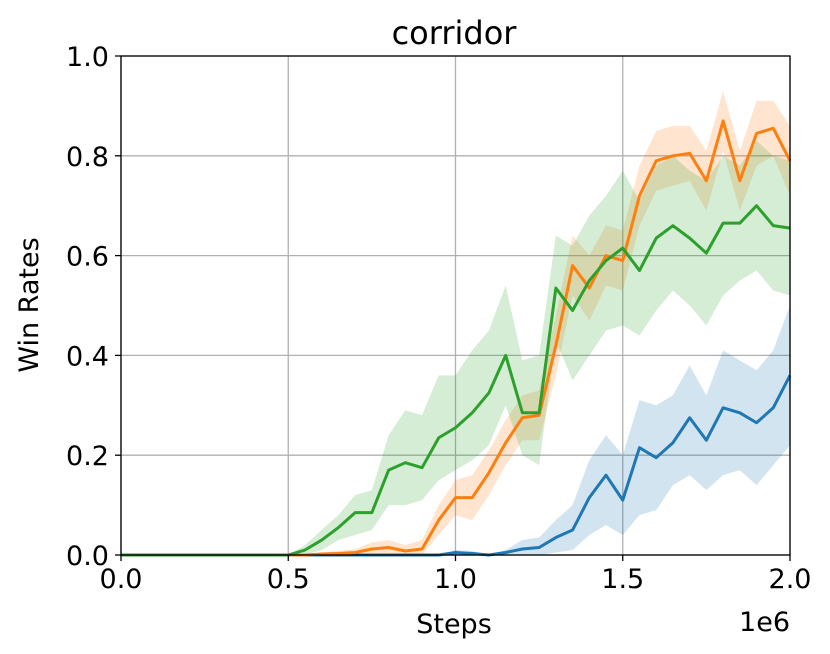 This screenshot has width=830, height=654. What do you see at coordinates (87, 356) in the screenshot?
I see `y-tick-label: 0.4` at bounding box center [87, 356].